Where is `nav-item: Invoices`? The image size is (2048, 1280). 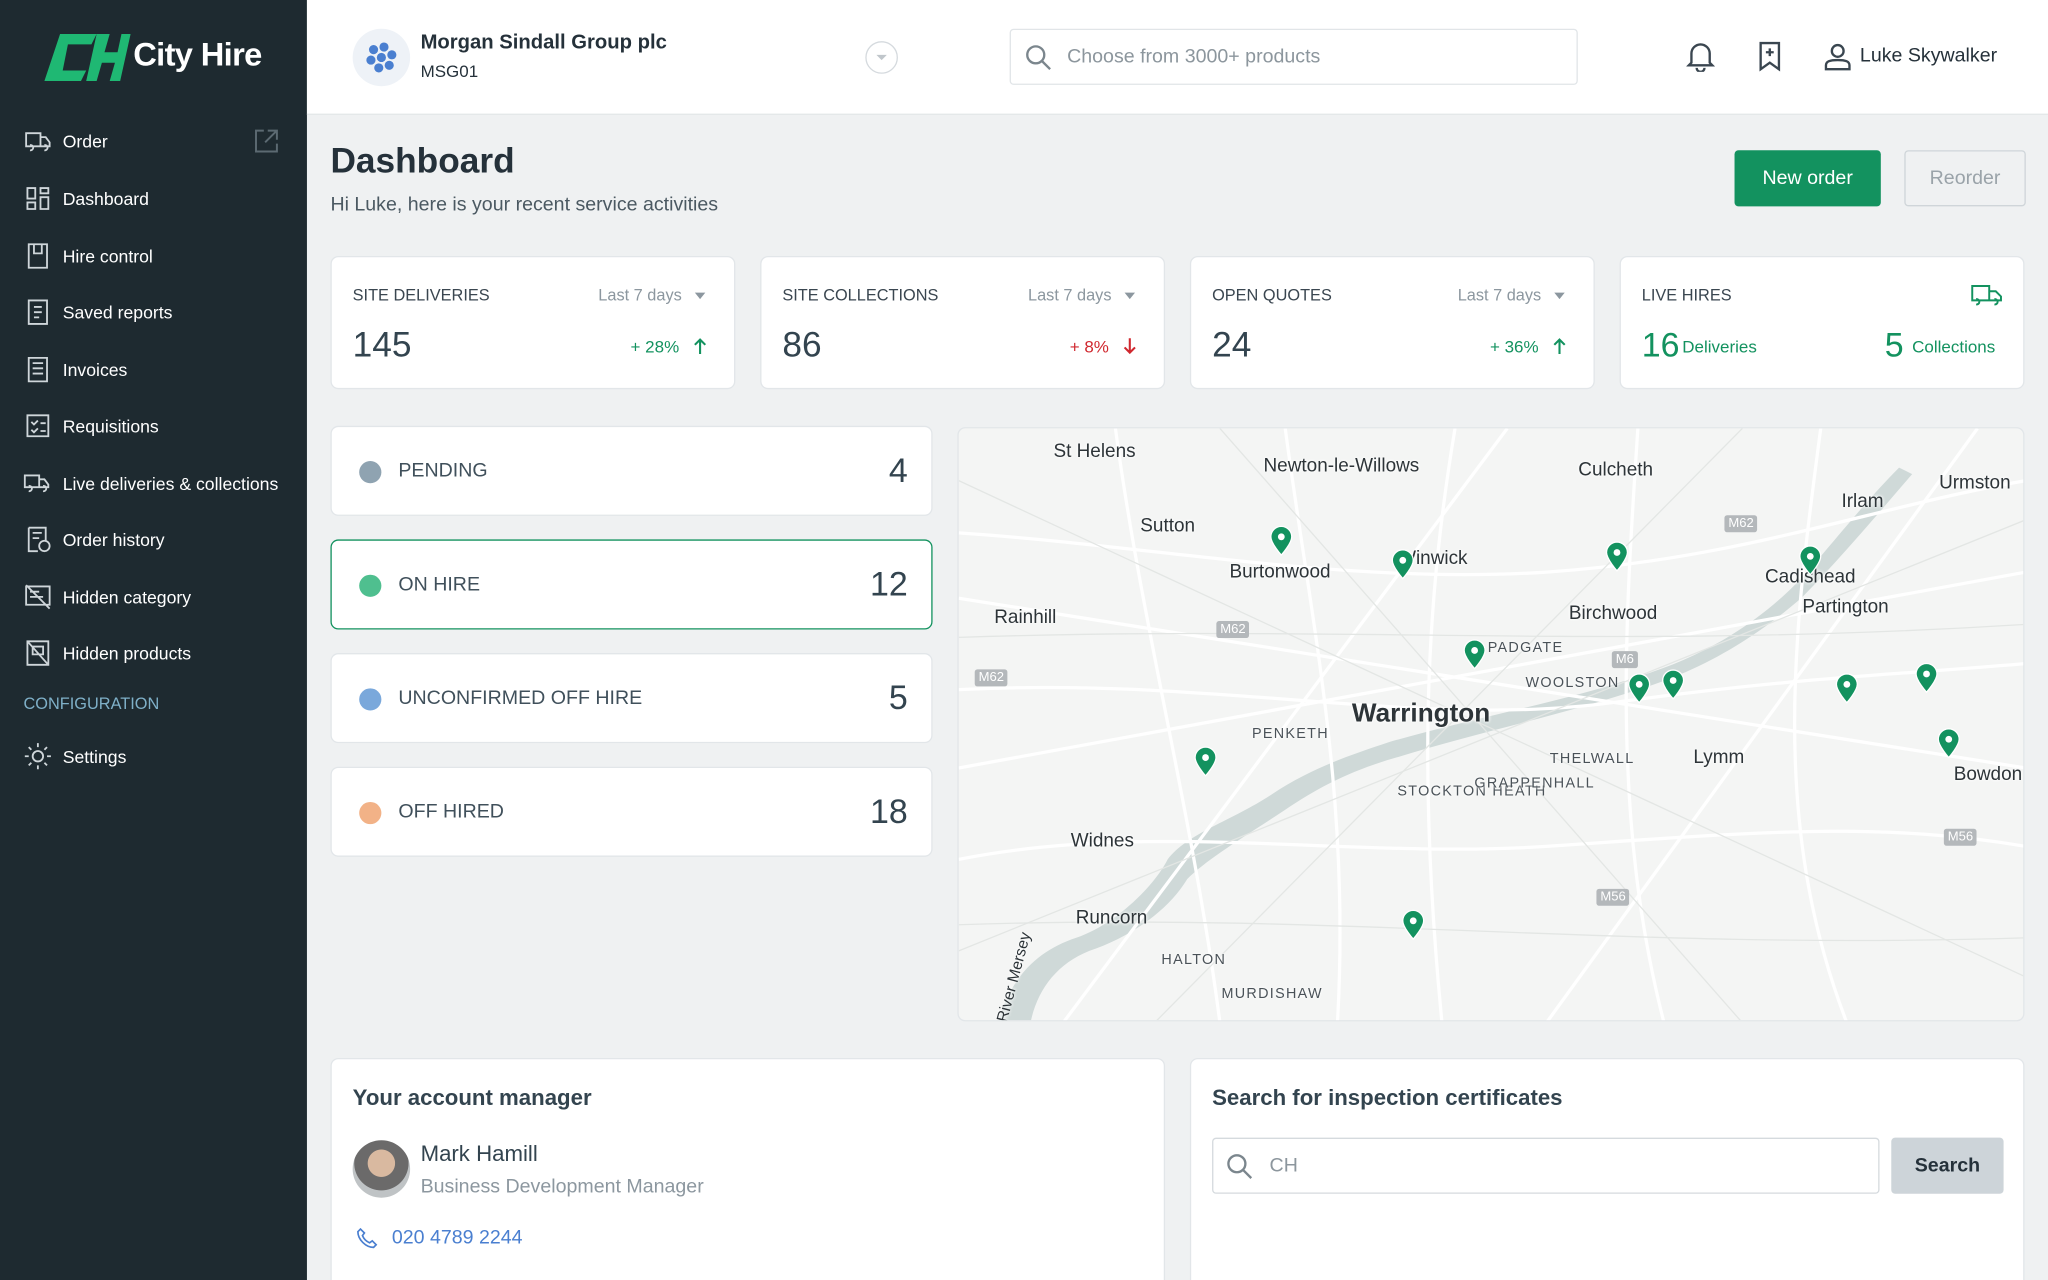 nav-item: Invoices is located at coordinates (76, 369).